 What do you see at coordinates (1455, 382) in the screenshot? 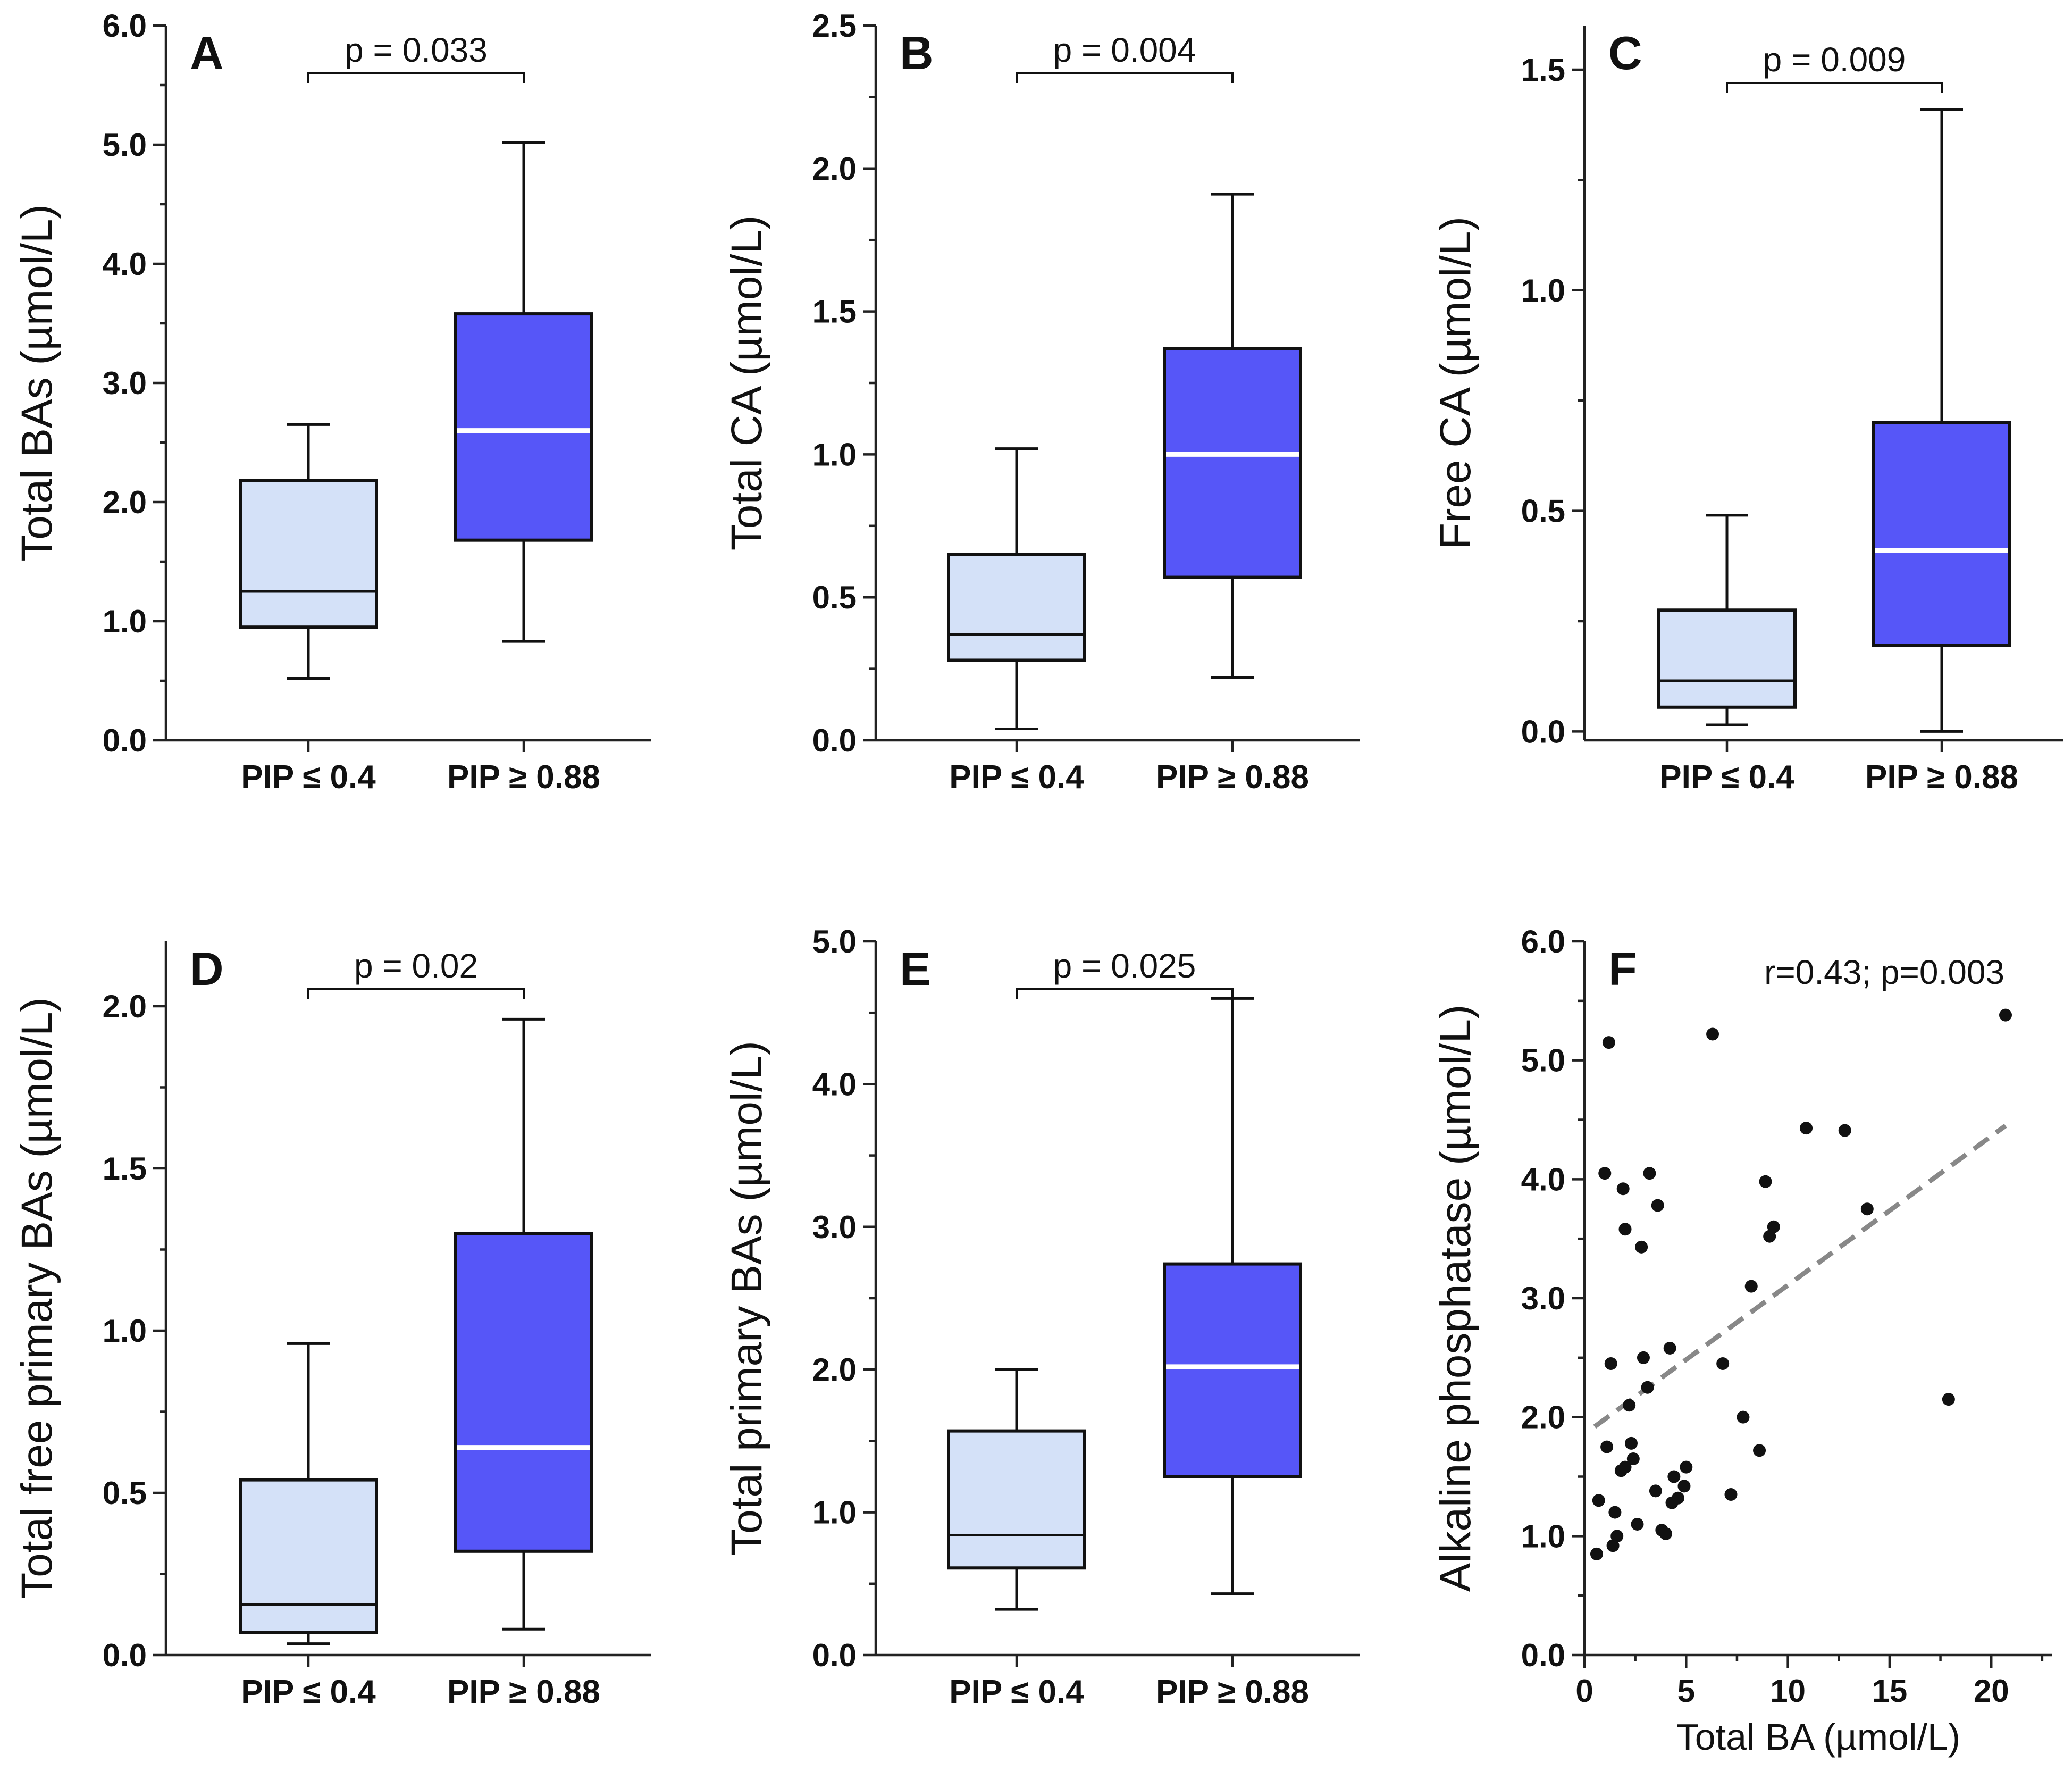
I see `y-axis-label: Free CA (µmol/L)` at bounding box center [1455, 382].